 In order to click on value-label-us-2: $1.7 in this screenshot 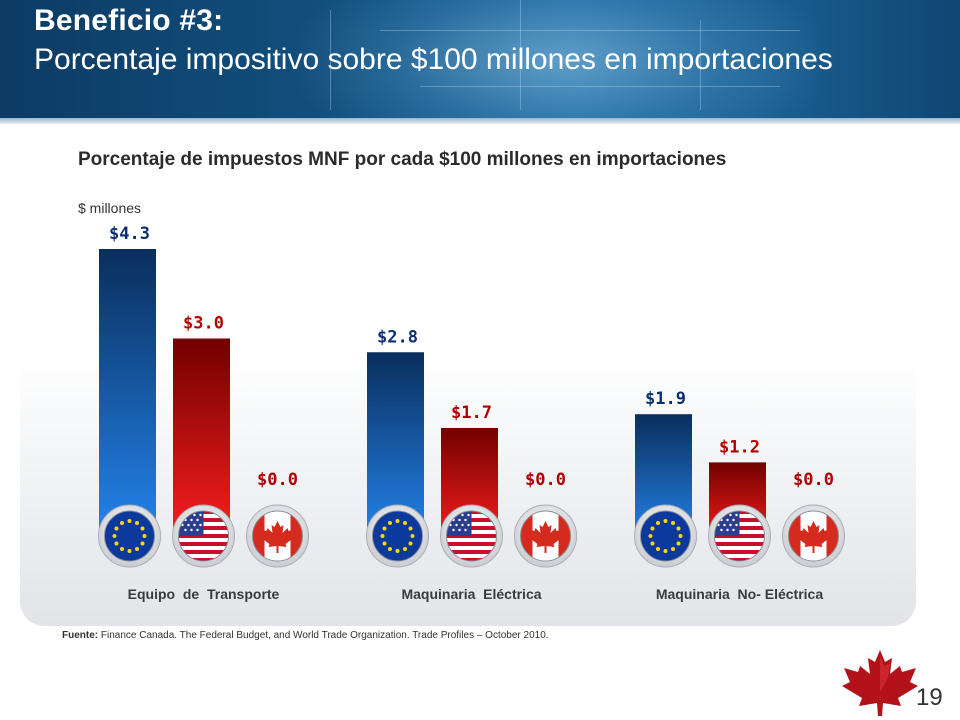, I will do `click(471, 413)`.